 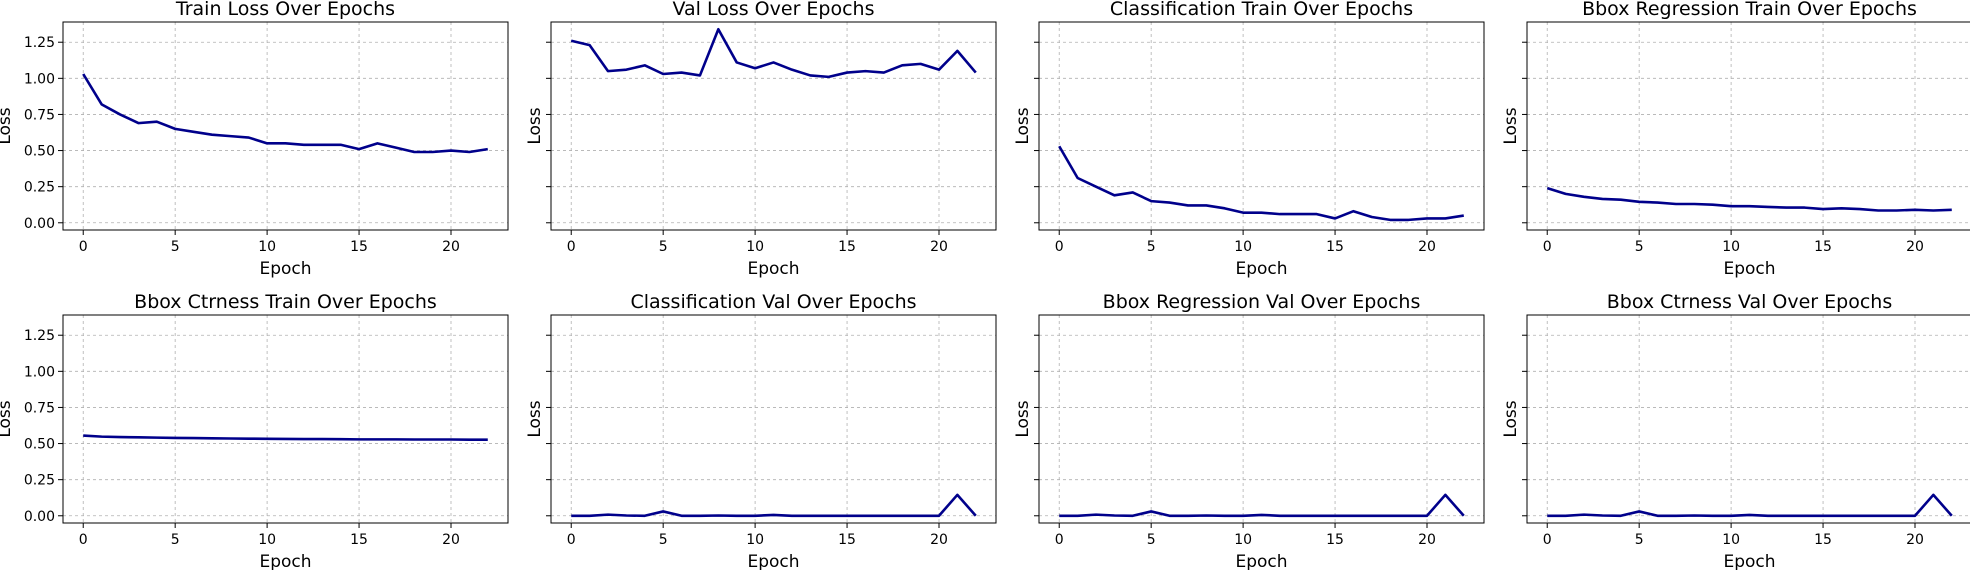 What do you see at coordinates (285, 302) in the screenshot?
I see `subplot-title: Bbox Ctrness Train Over Epochs` at bounding box center [285, 302].